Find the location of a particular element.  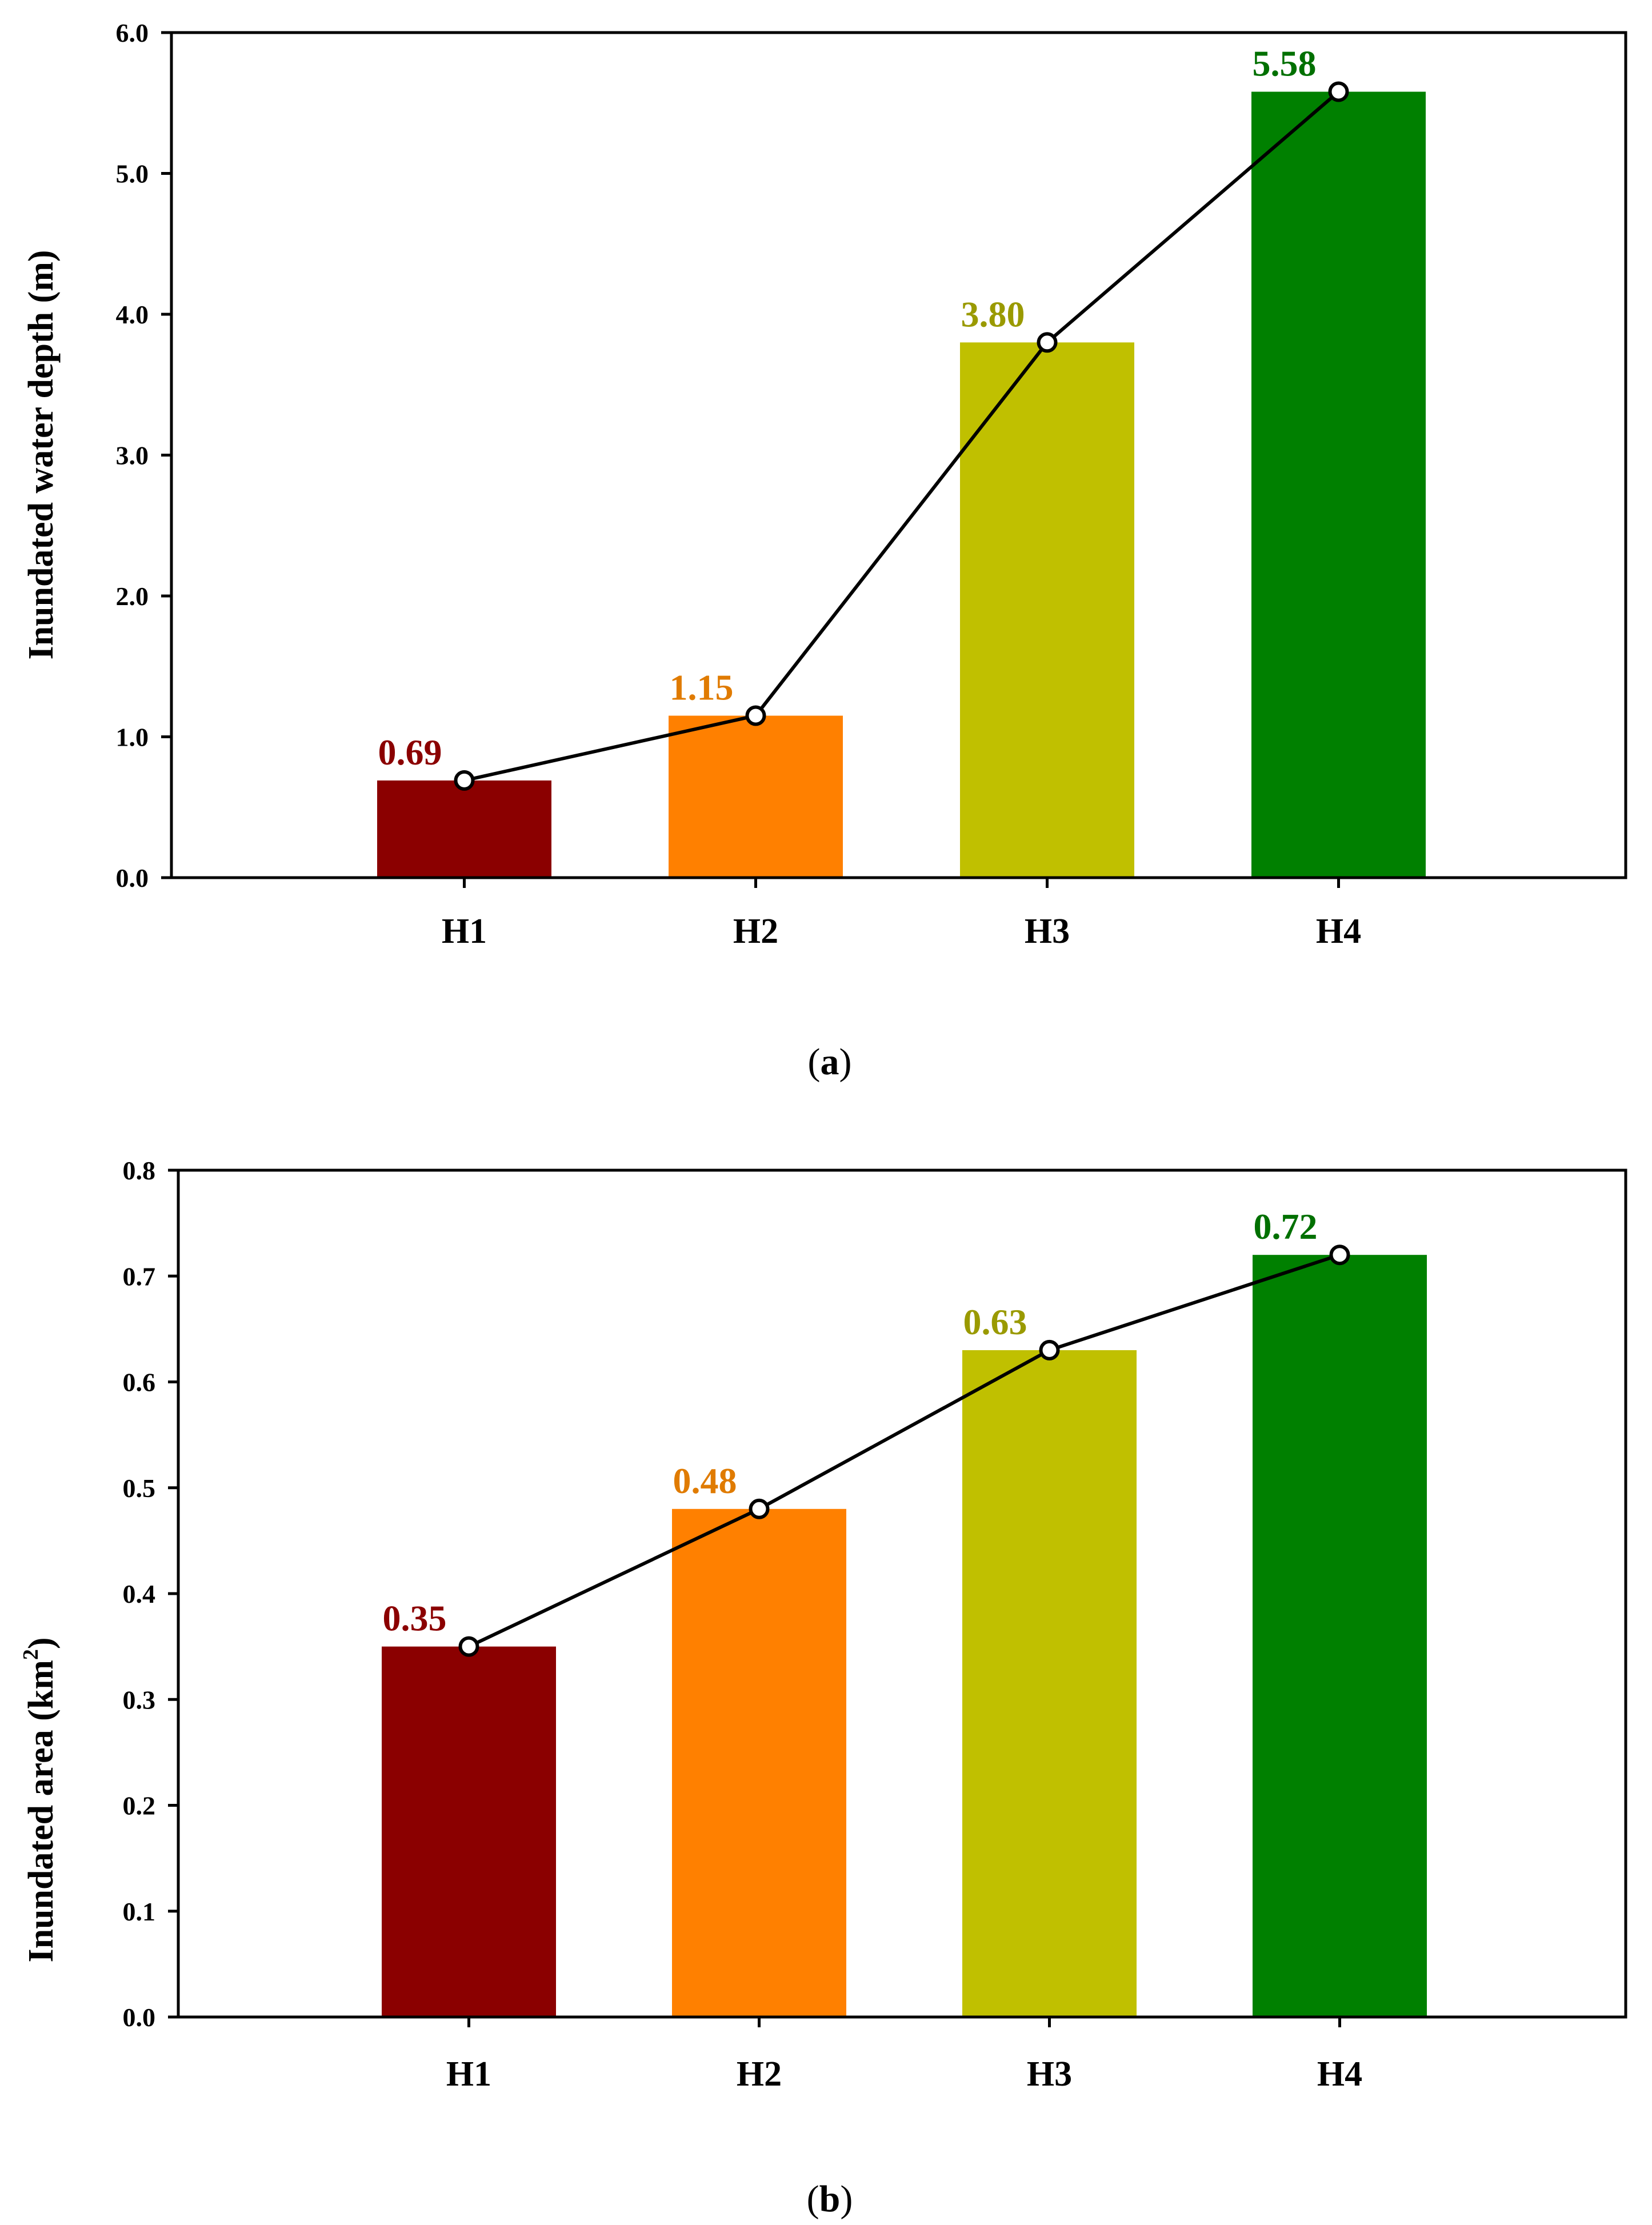

data-label-h4: 5.58 is located at coordinates (1285, 63).